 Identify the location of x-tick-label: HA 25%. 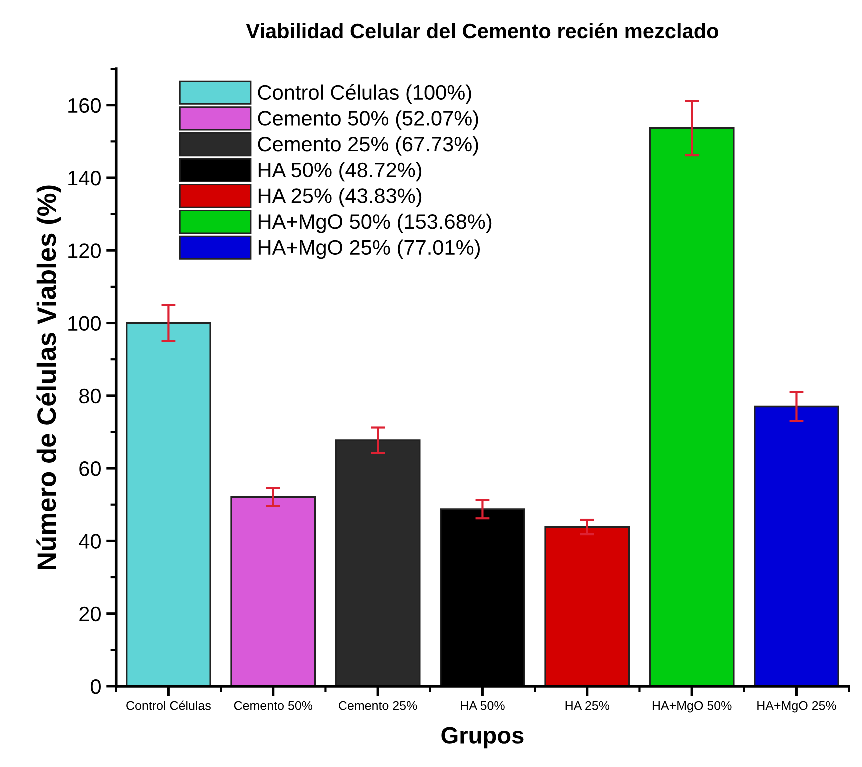
(588, 705).